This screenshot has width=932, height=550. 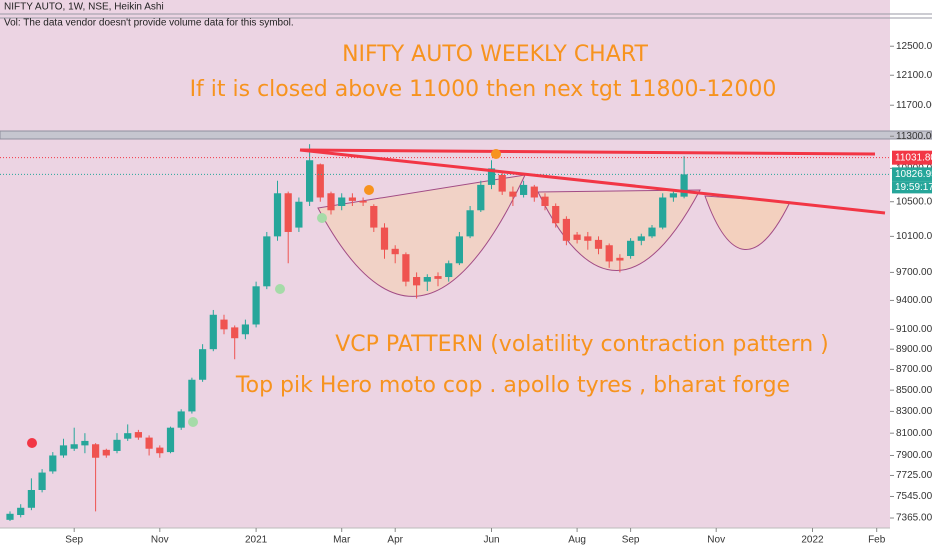 I want to click on y-tick-label: 8100.00, so click(x=914, y=433).